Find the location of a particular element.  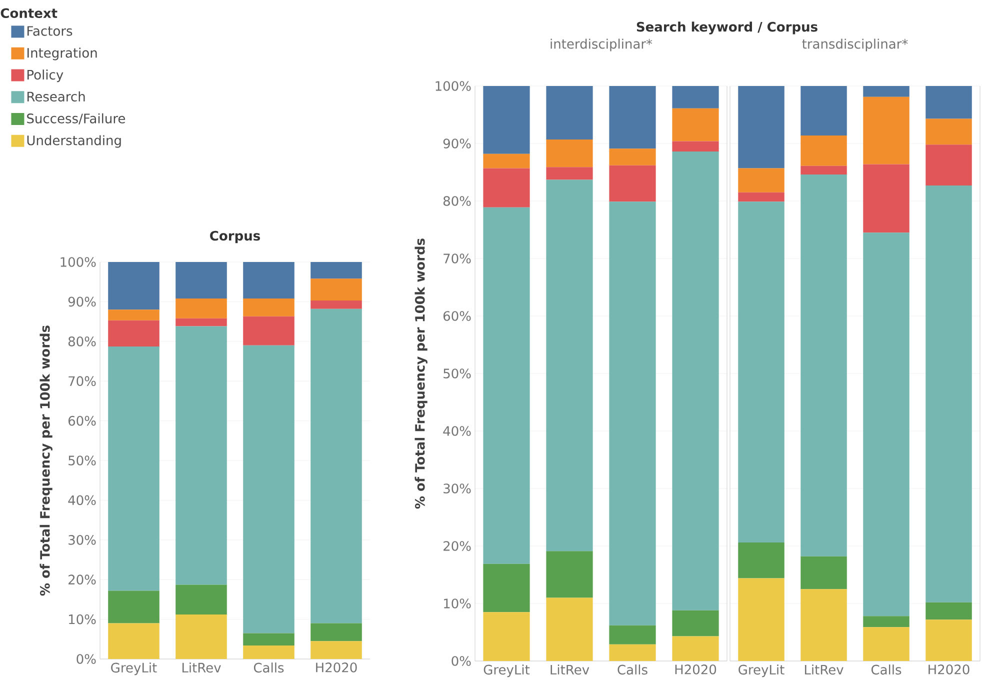

y-tick-label: 0% is located at coordinates (86, 659).